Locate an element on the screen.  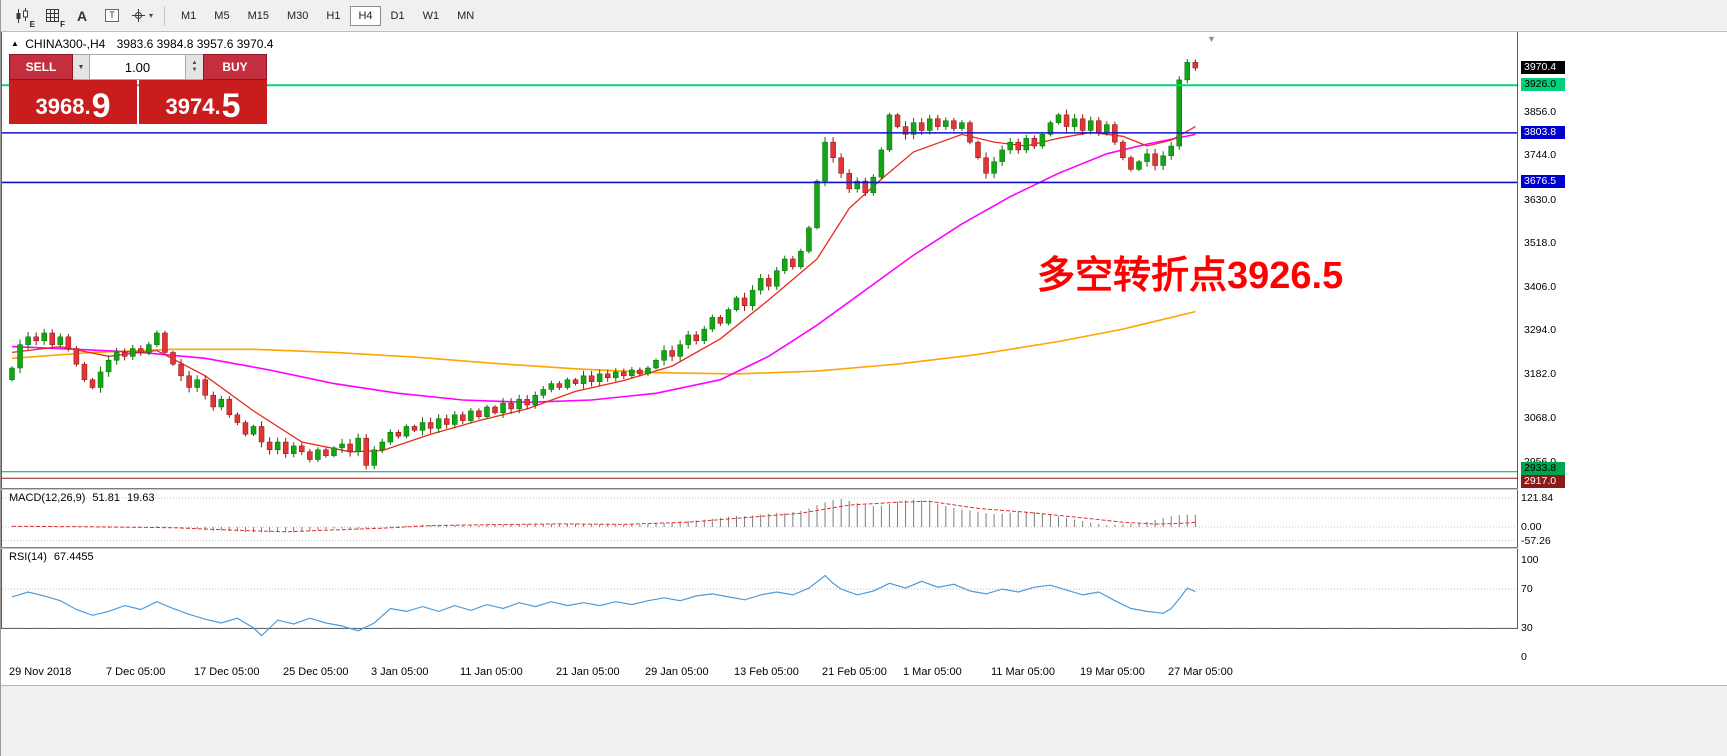
dropdown-arrow-icon: ▾ is located at coordinates (150, 15).